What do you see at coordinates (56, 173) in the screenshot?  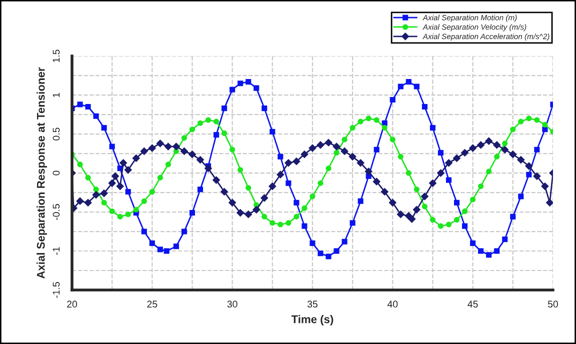 I see `y-tick-label: 0` at bounding box center [56, 173].